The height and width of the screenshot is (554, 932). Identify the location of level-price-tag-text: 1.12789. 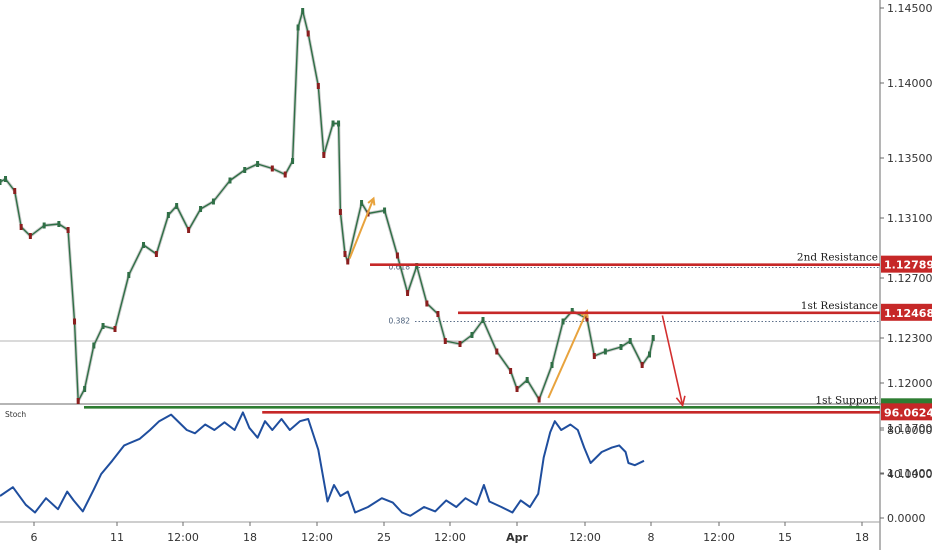
(908, 265).